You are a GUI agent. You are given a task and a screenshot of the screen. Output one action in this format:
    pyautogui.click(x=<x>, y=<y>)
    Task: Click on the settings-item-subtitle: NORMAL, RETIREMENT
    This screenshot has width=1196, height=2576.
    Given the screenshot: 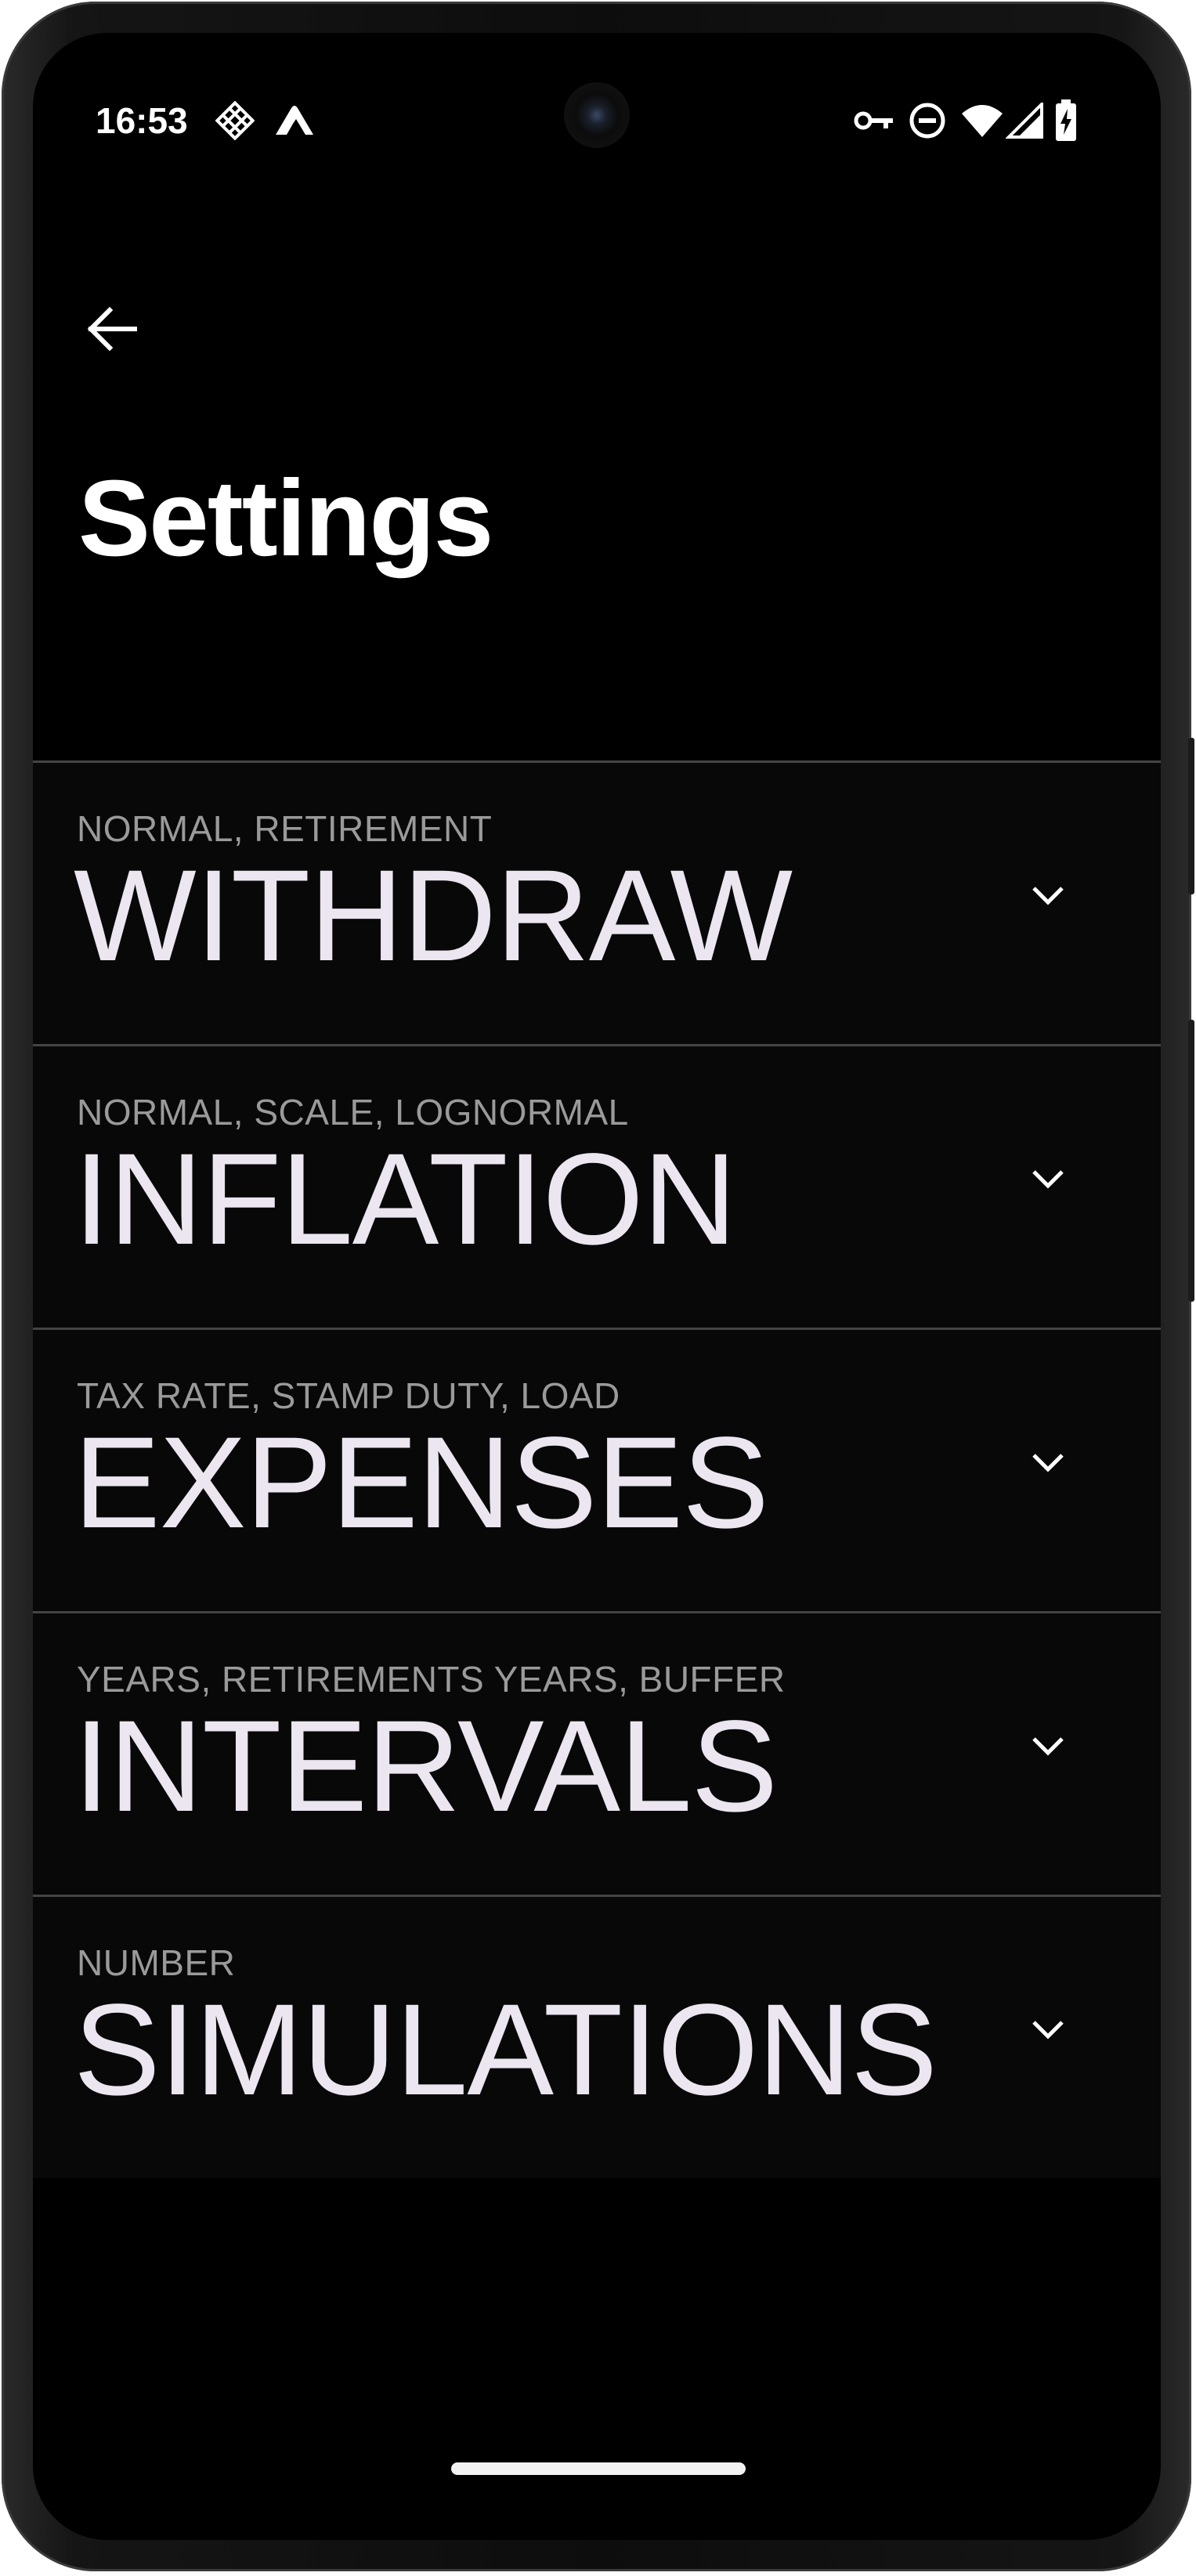 What is the action you would take?
    pyautogui.click(x=285, y=828)
    